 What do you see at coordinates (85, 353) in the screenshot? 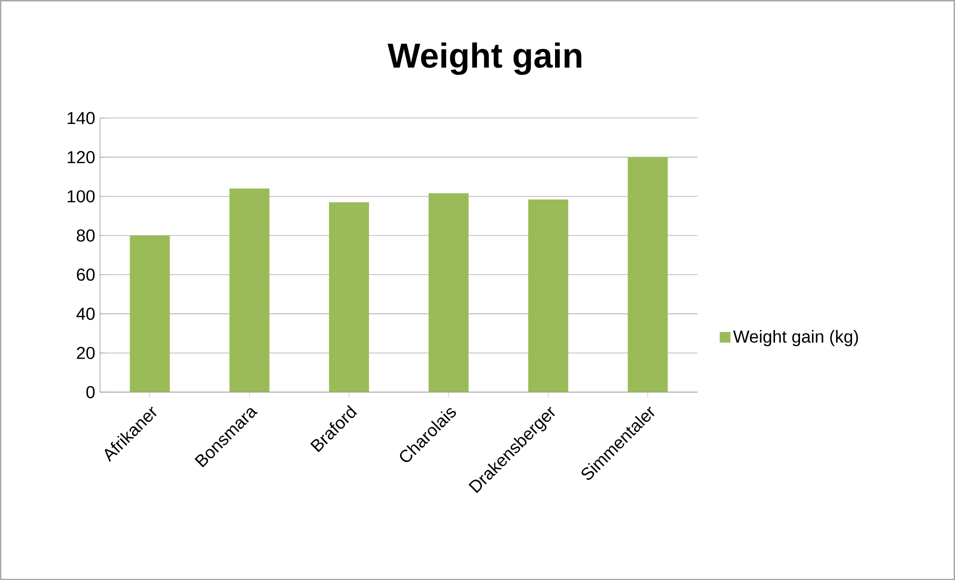
I see `y-tick-label: 20` at bounding box center [85, 353].